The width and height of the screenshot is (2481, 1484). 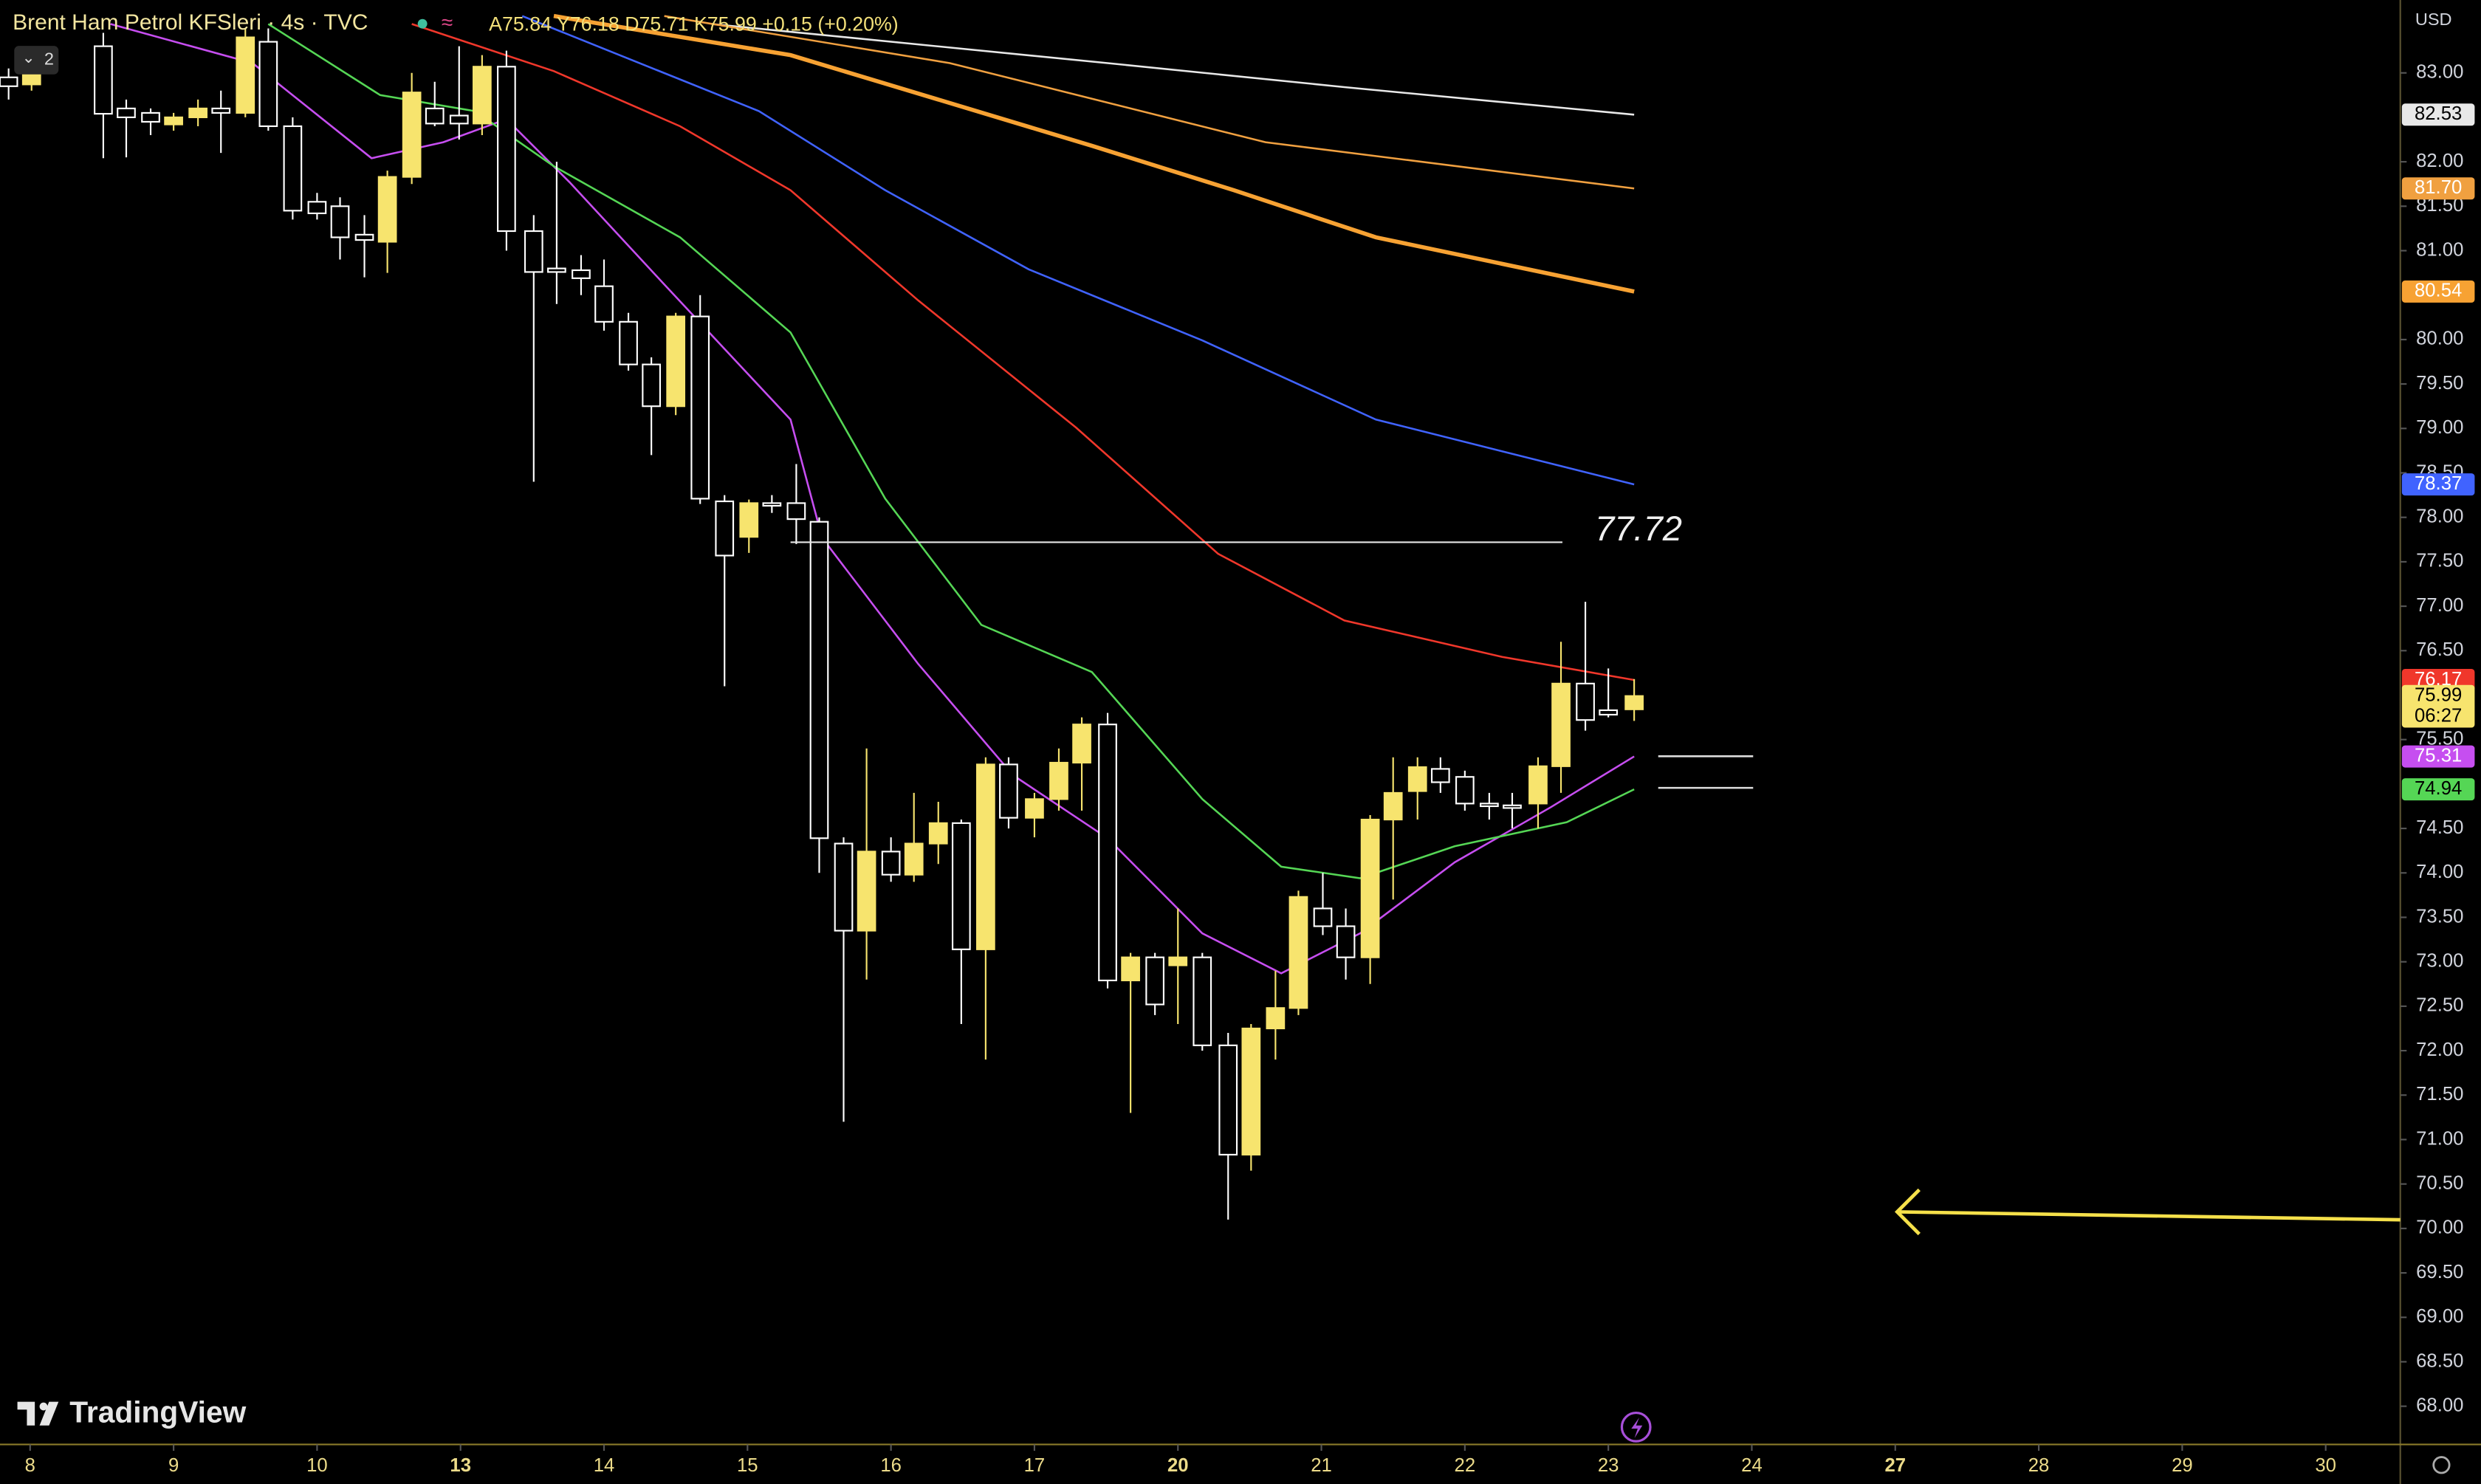 I want to click on price-tag-label: 82.53, so click(x=2438, y=113).